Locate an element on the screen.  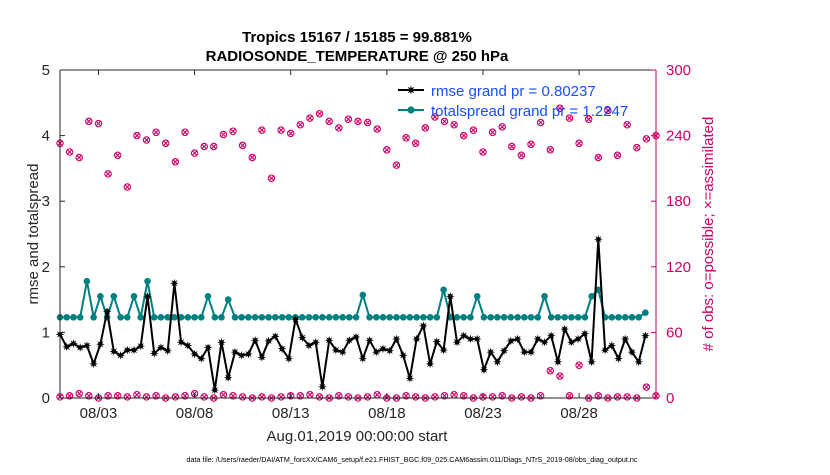
y-left-tick-label: 0 is located at coordinates (46, 398).